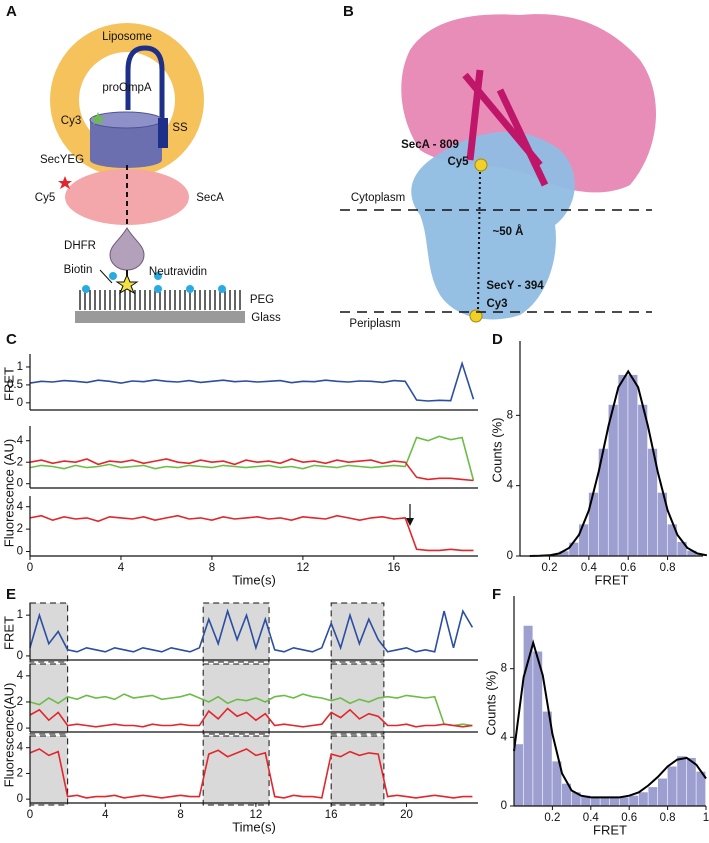 This screenshot has height=843, width=709. What do you see at coordinates (706, 818) in the screenshot?
I see `x-tick-label: 1` at bounding box center [706, 818].